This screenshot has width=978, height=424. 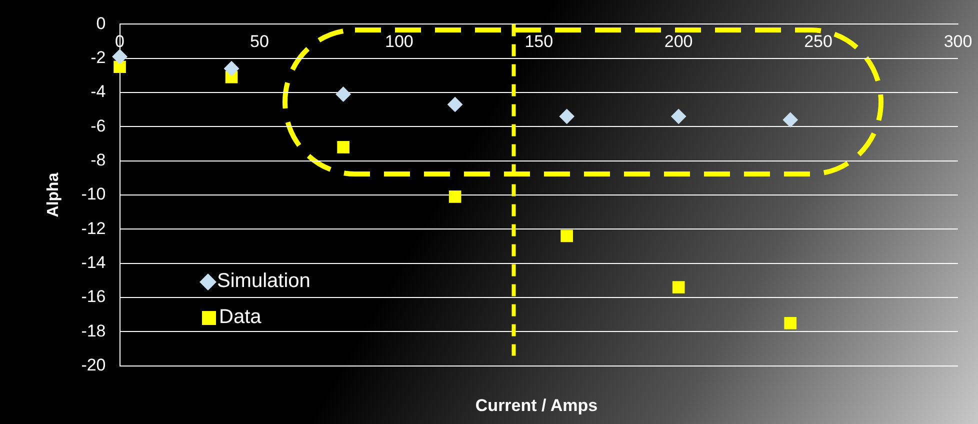 What do you see at coordinates (259, 42) in the screenshot?
I see `x-tick-label: 50` at bounding box center [259, 42].